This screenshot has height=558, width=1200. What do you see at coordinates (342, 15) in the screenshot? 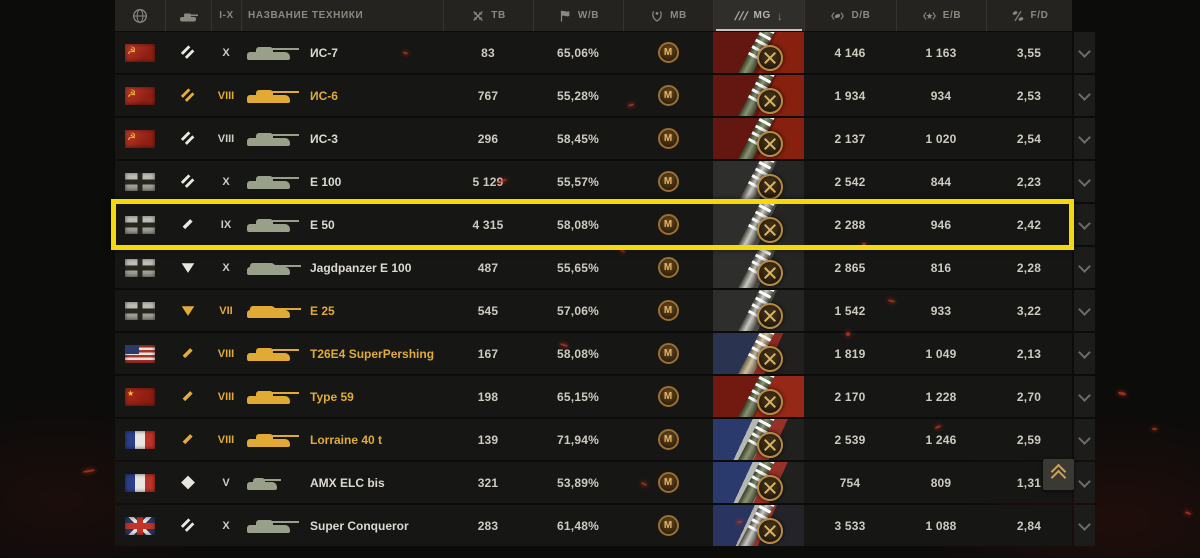
I see `column-header-vehicle-name: НАЗВАНИЕ ТЕХНИКИ` at bounding box center [342, 15].